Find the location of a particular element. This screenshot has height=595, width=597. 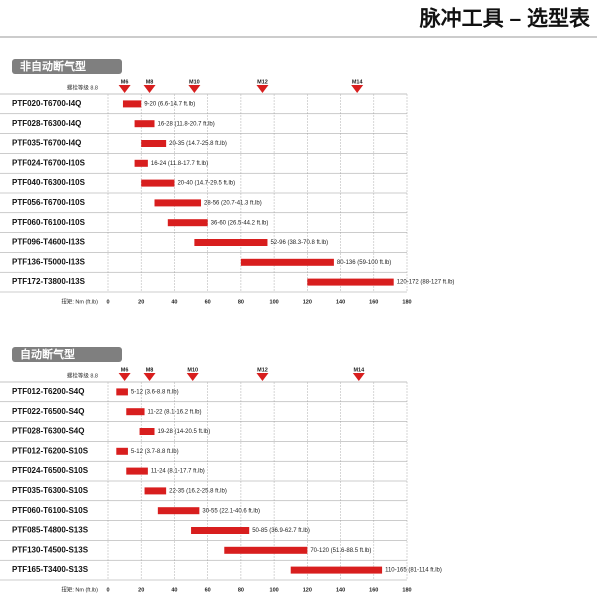

row-label: PTF130-T4500-S13S is located at coordinates (50, 549).